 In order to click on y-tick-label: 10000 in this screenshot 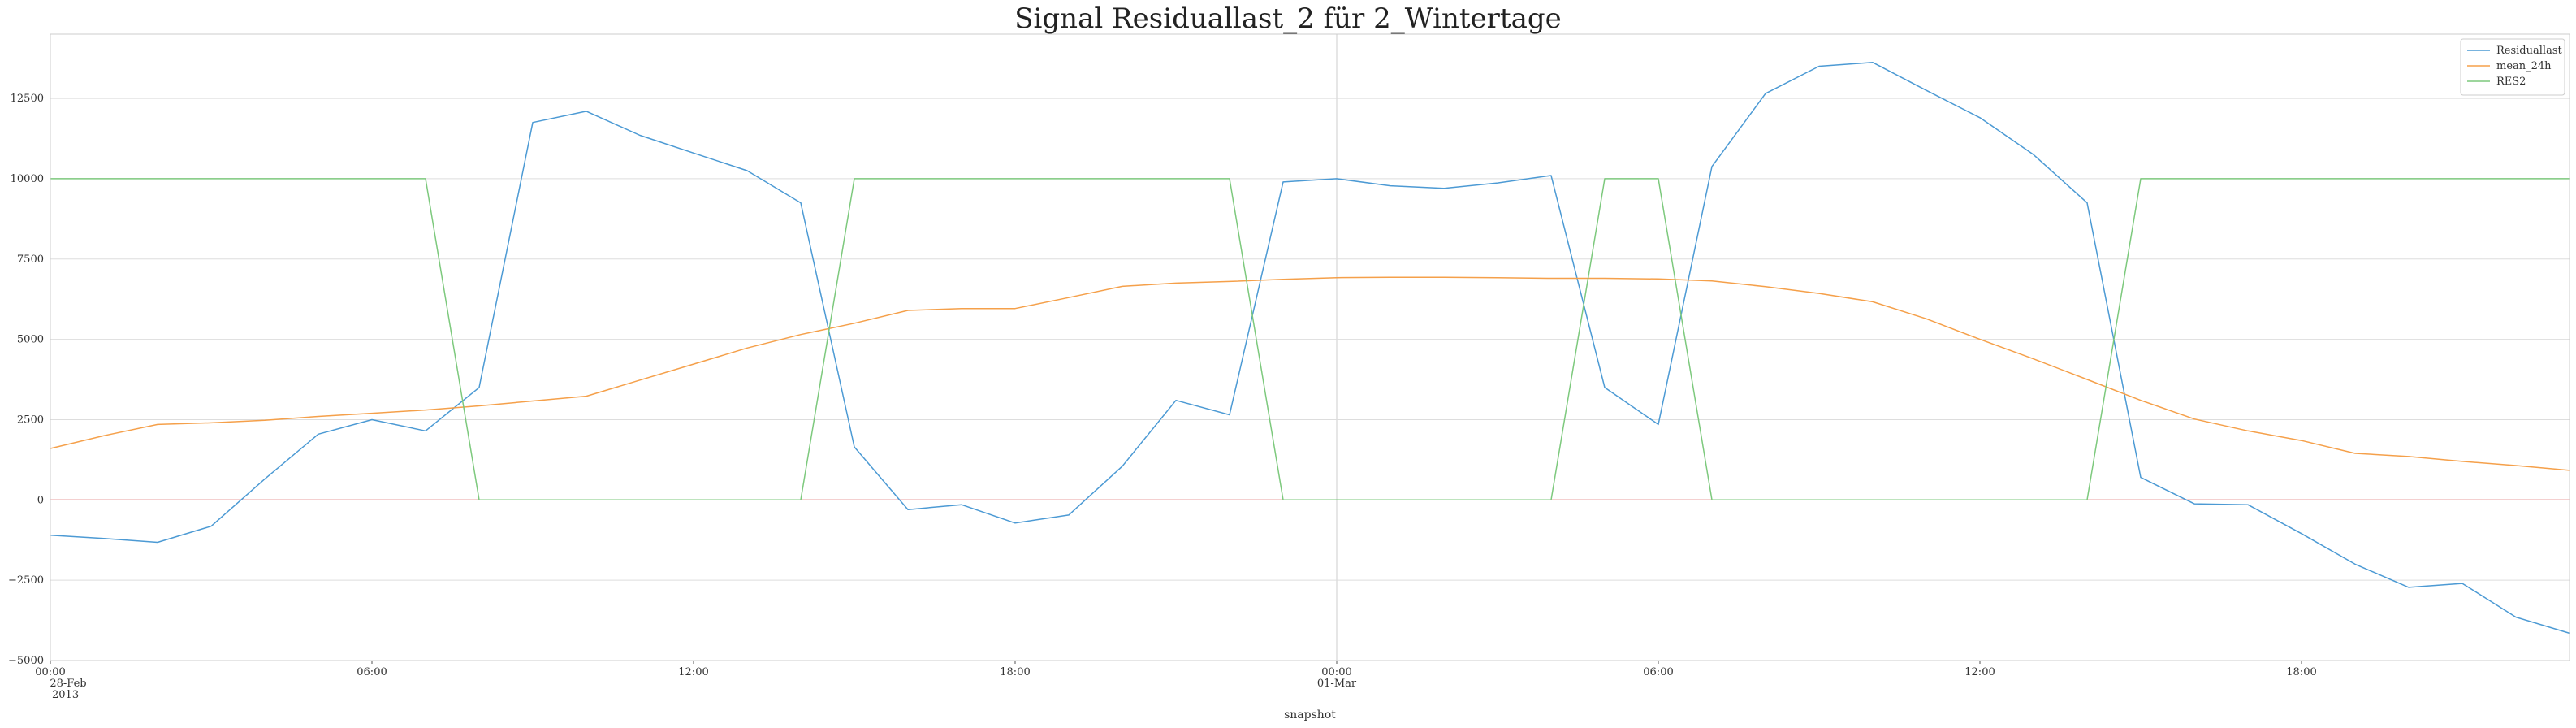, I will do `click(28, 179)`.